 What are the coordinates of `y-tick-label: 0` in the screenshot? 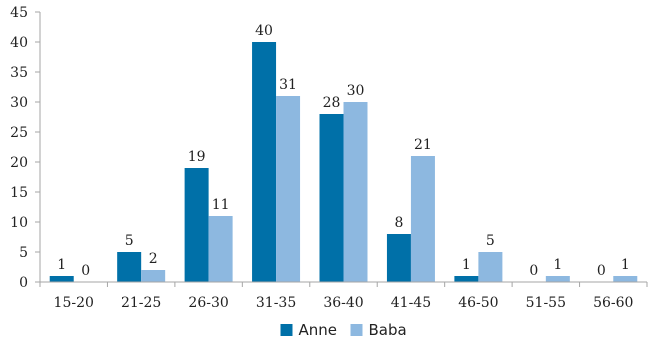 It's located at (23, 283).